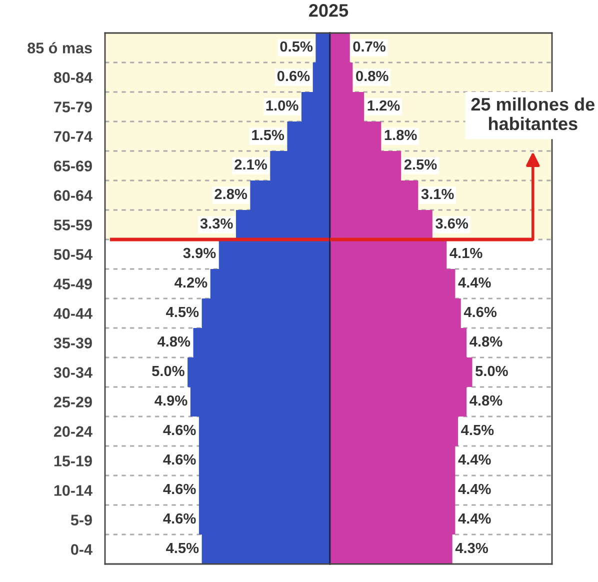 This screenshot has width=598, height=582. What do you see at coordinates (369, 46) in the screenshot?
I see `data-label: 0.7%` at bounding box center [369, 46].